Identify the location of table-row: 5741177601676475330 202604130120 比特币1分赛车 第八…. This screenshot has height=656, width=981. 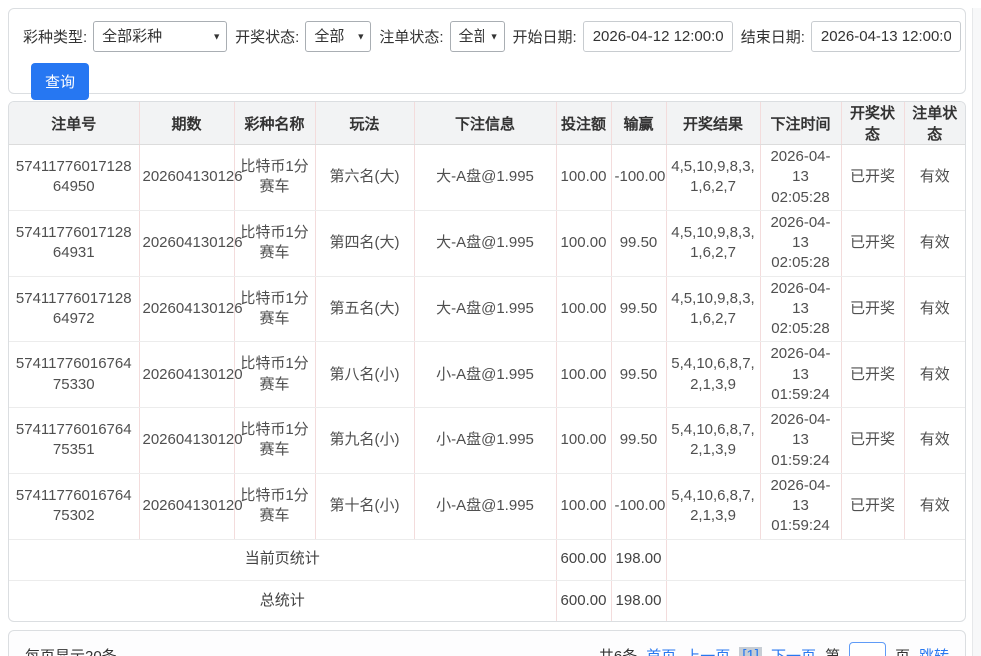
(487, 374).